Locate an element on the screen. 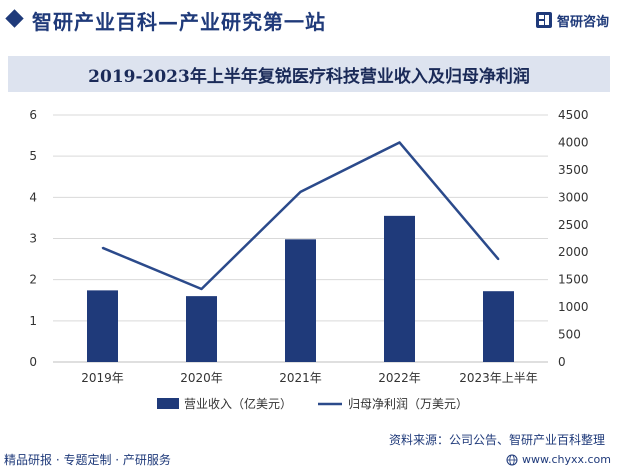  header: 智研产业百科—产业研究第一站 智研咨询 is located at coordinates (309, 20).